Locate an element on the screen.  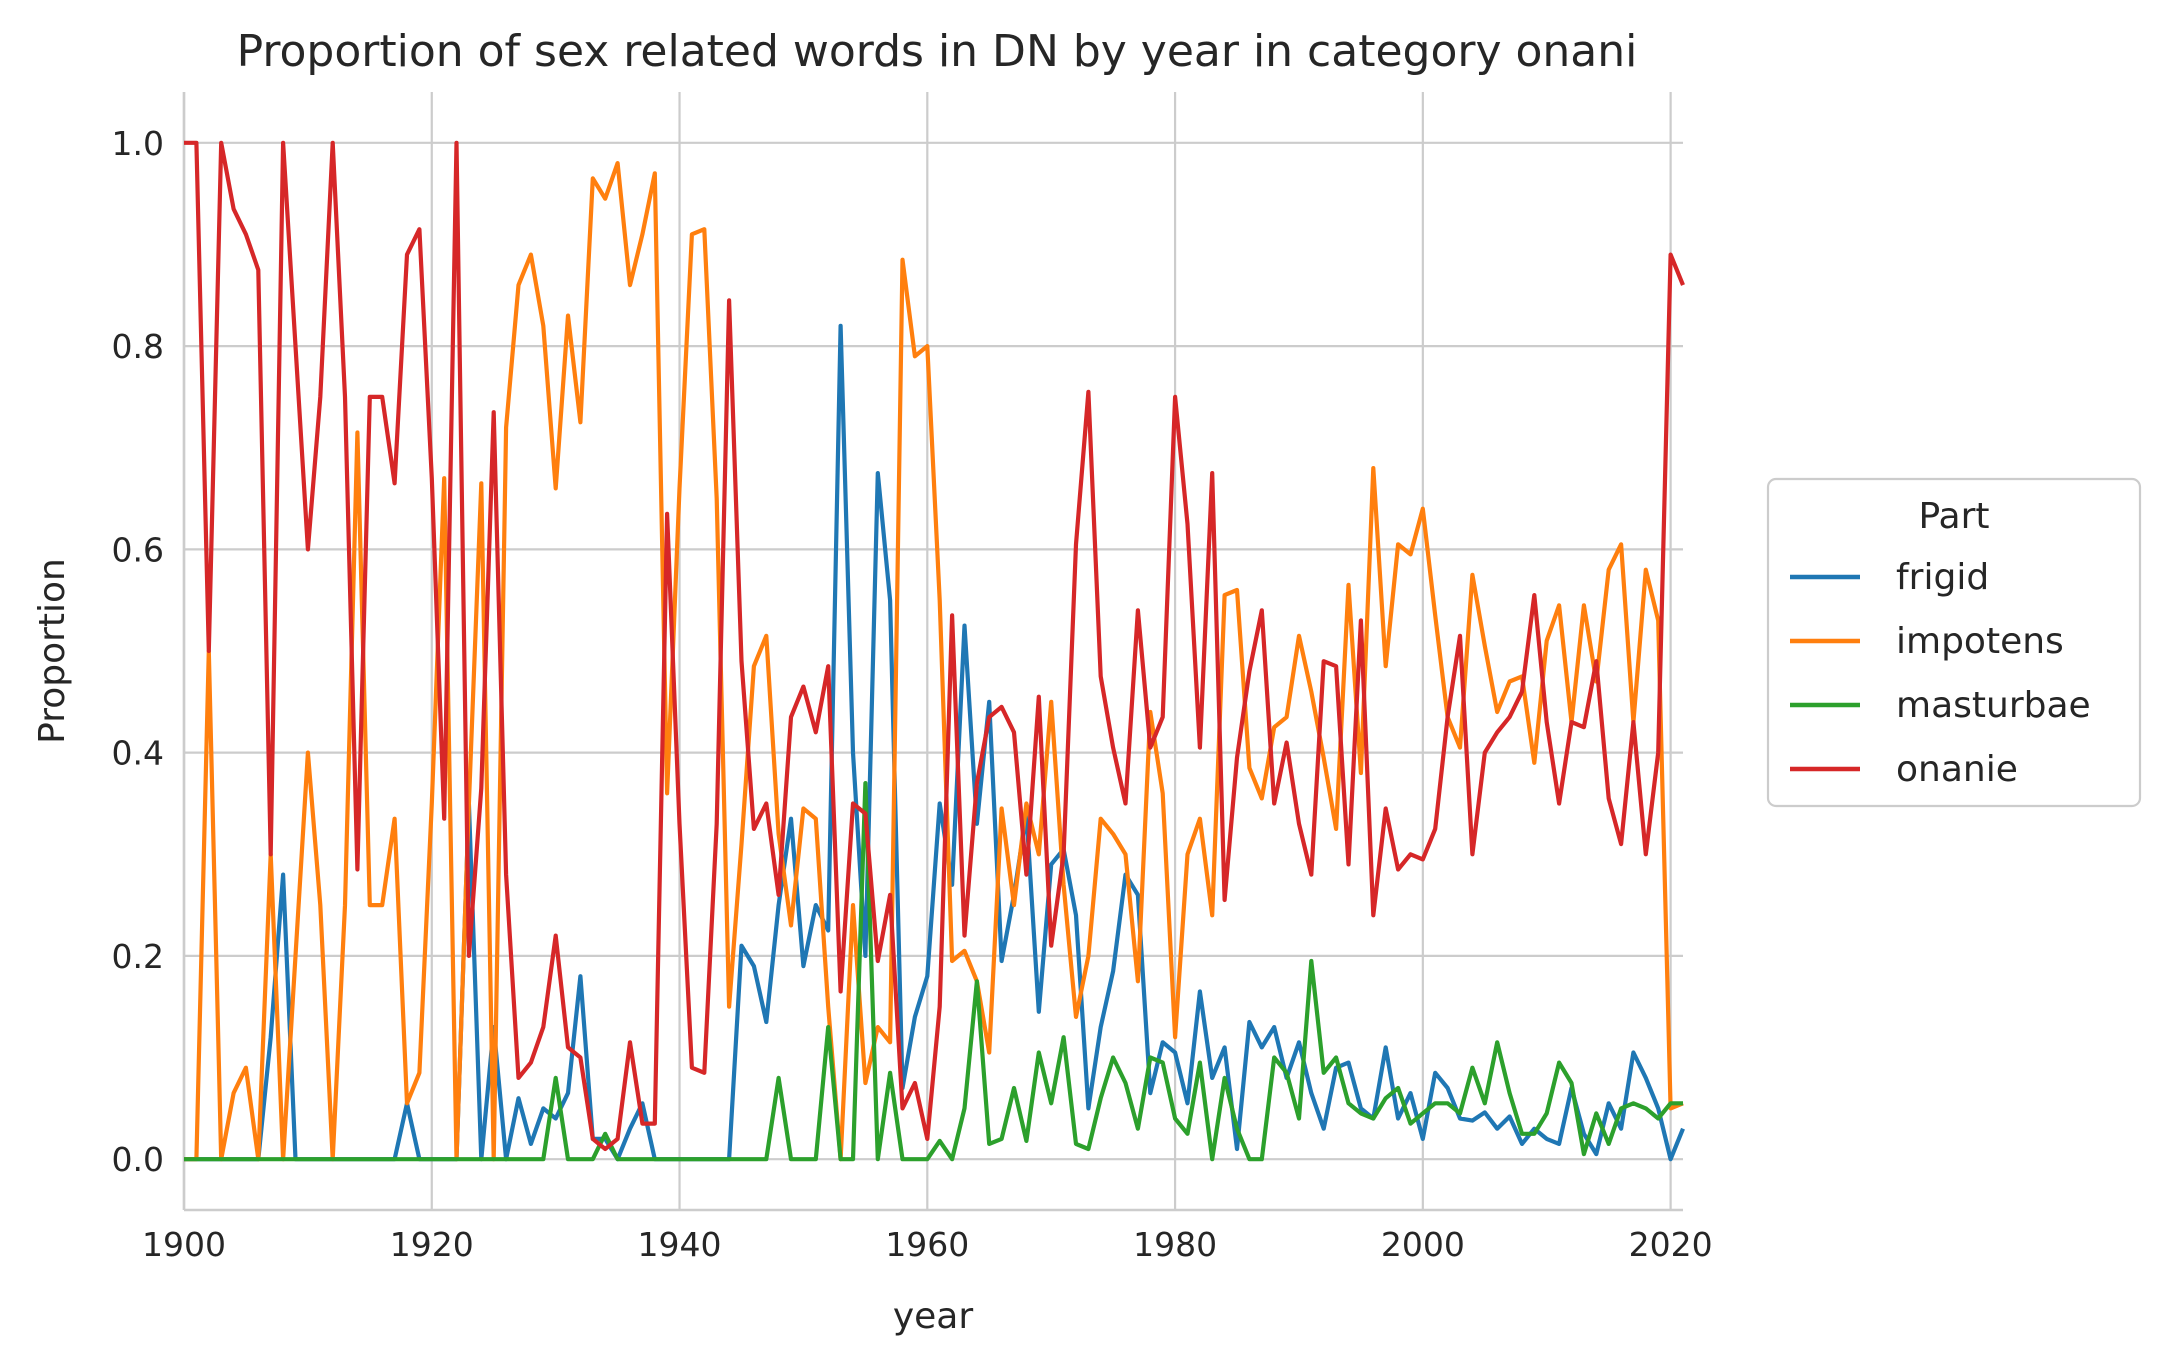
legend-frame is located at coordinates (1954, 642).